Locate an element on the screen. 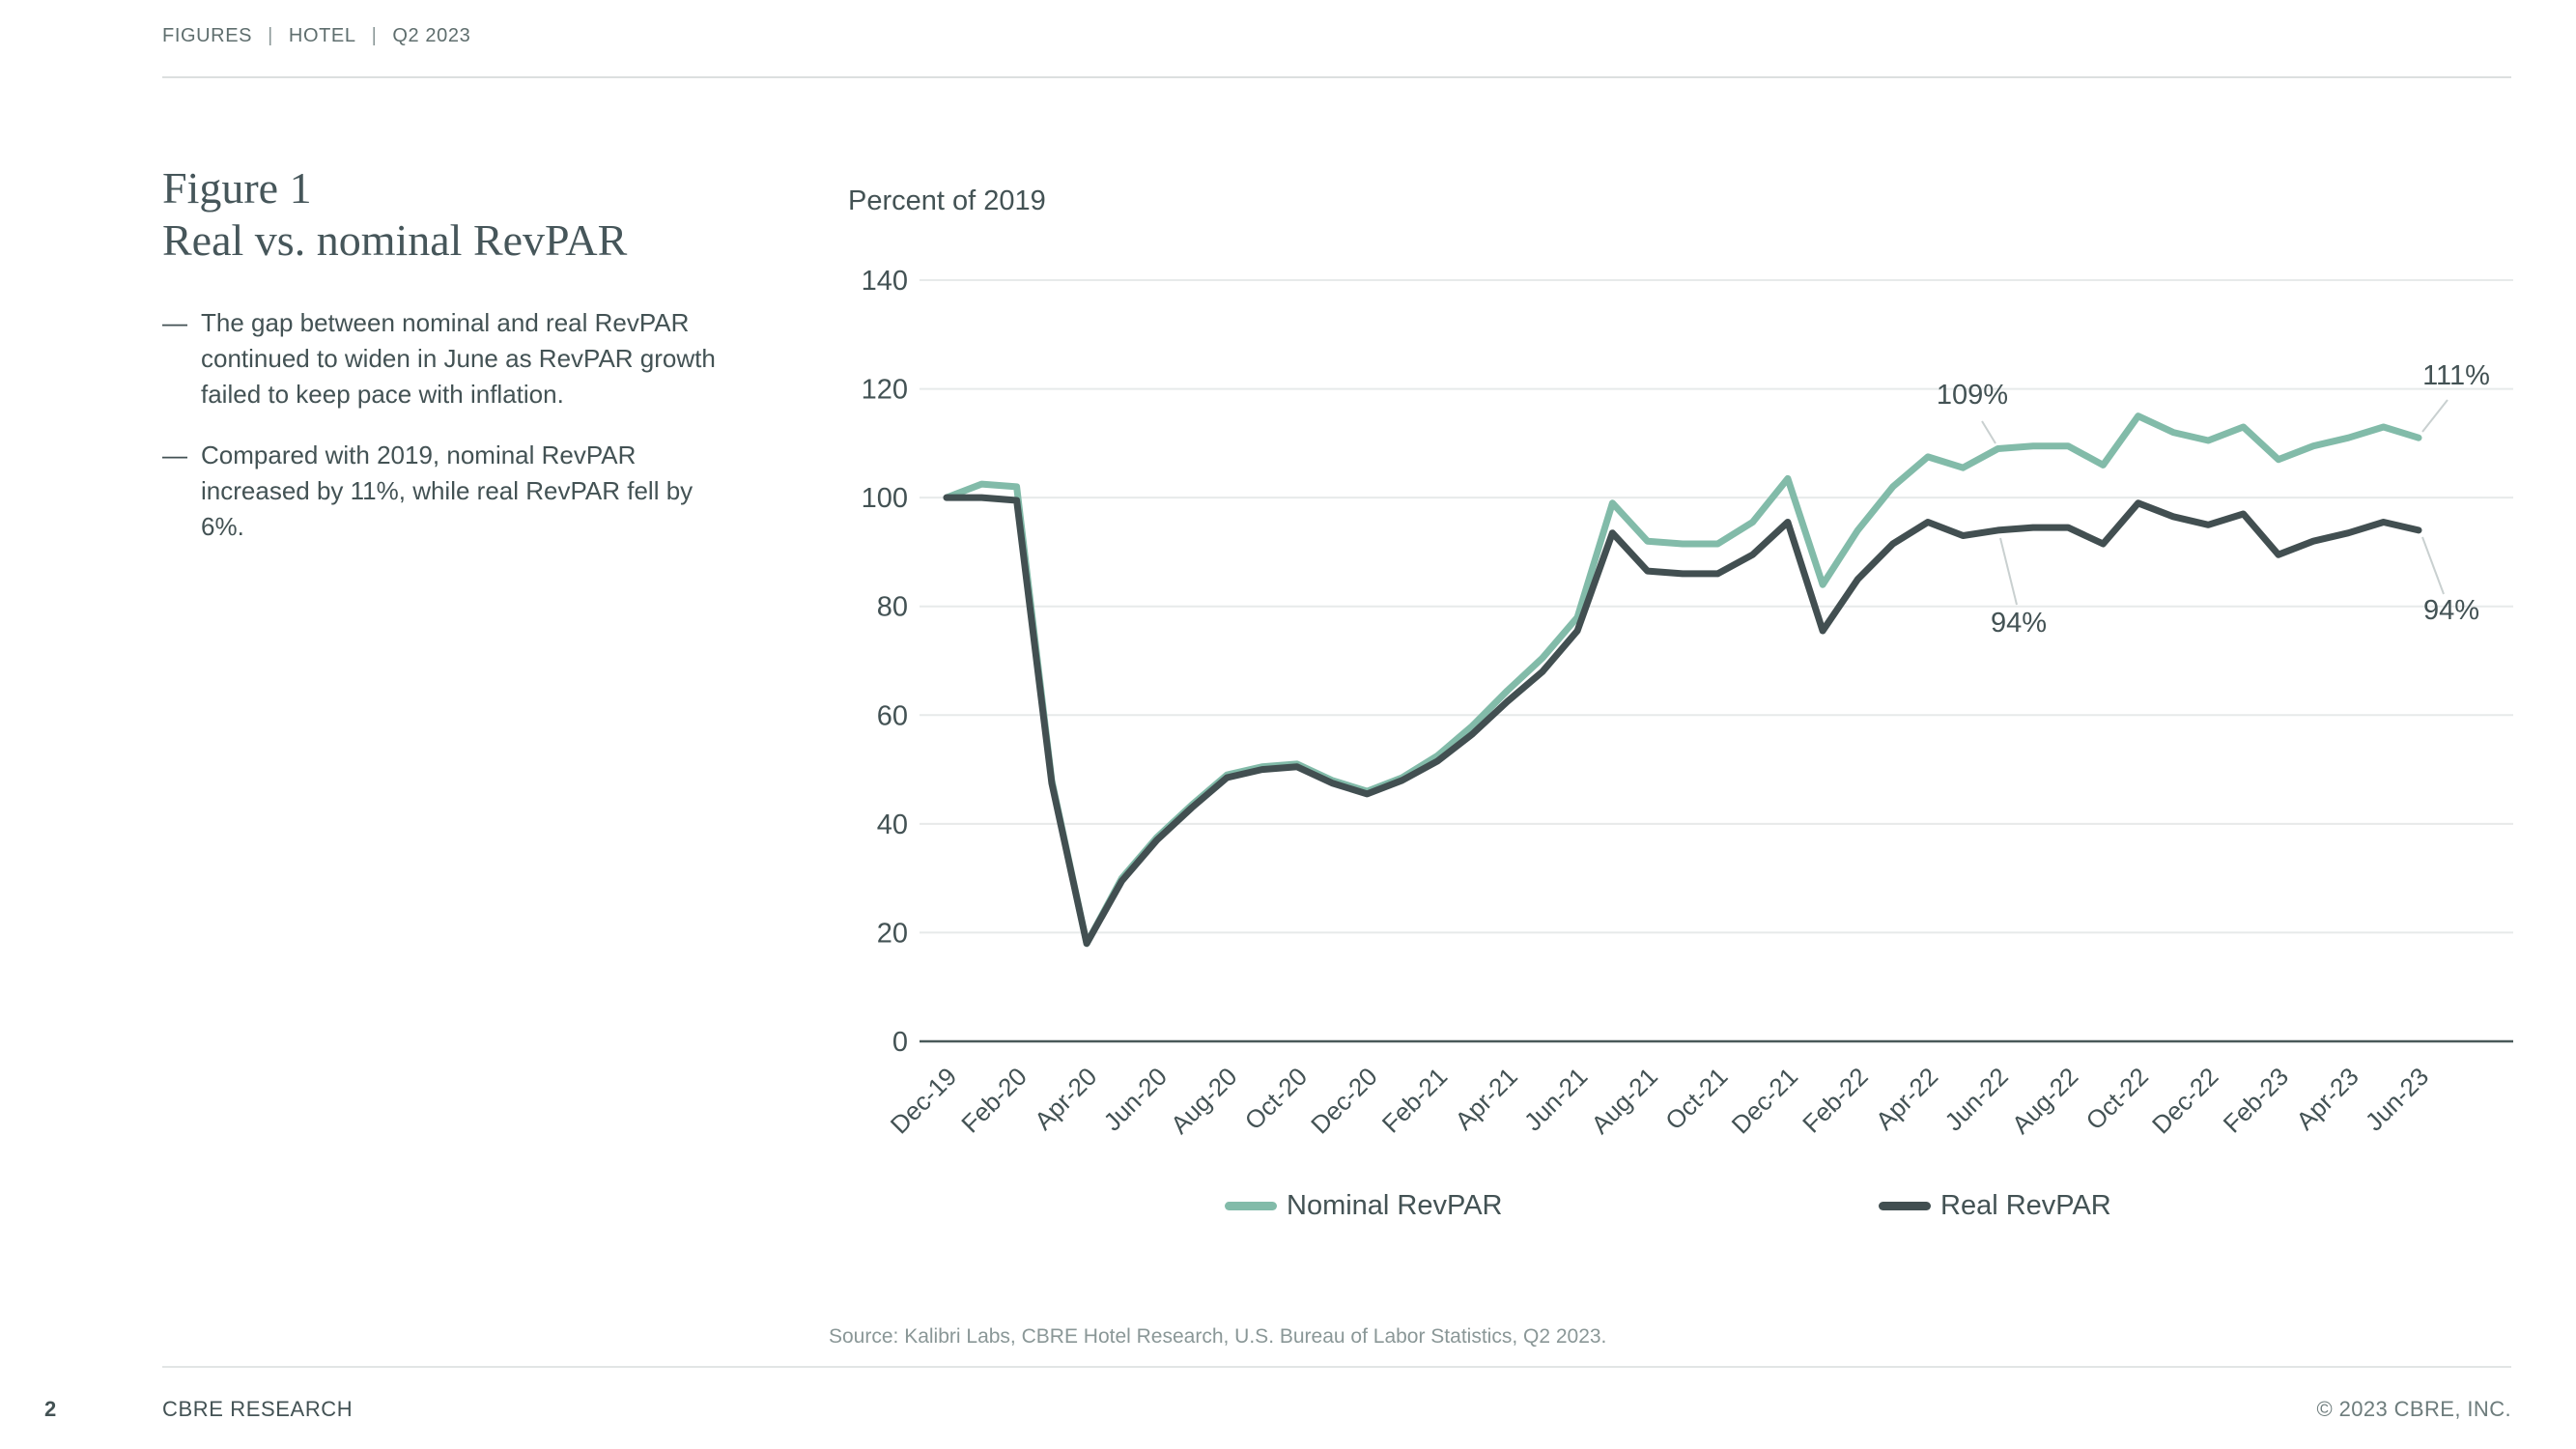  x-tick-label: Dec-22 is located at coordinates (2184, 1100).